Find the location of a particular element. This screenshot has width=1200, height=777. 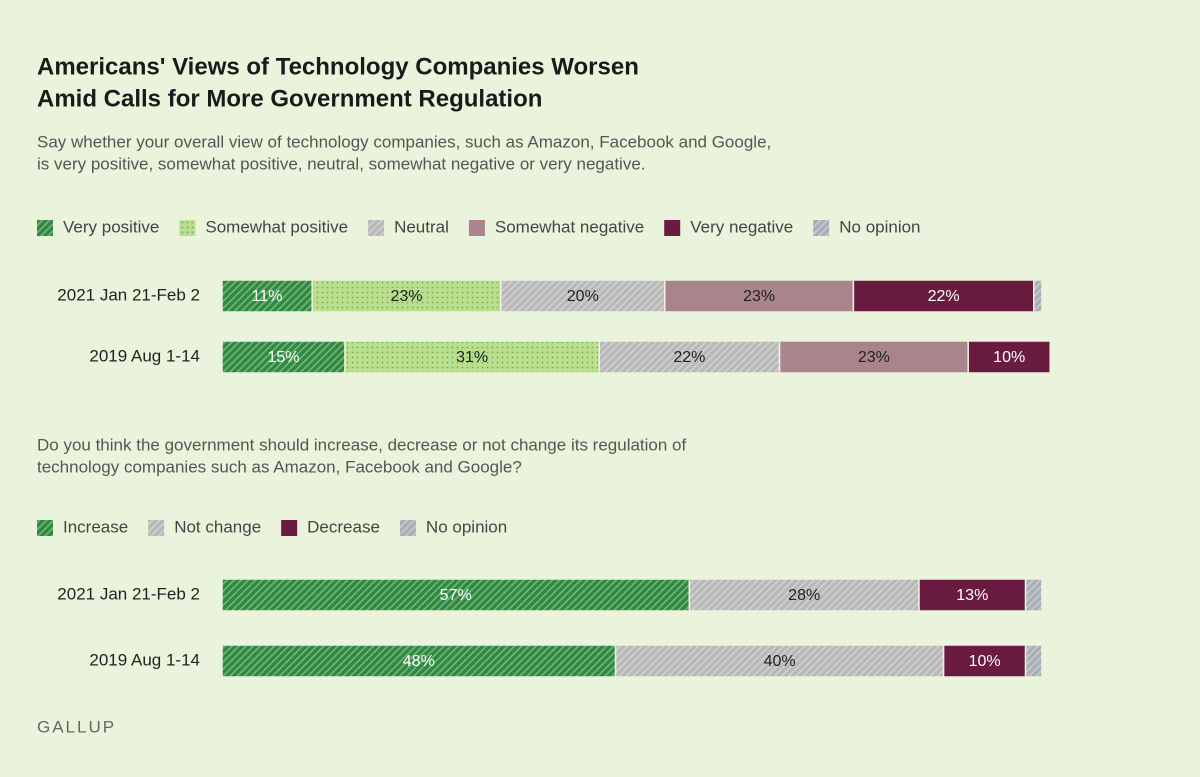

legend-label: Decrease is located at coordinates (343, 526).